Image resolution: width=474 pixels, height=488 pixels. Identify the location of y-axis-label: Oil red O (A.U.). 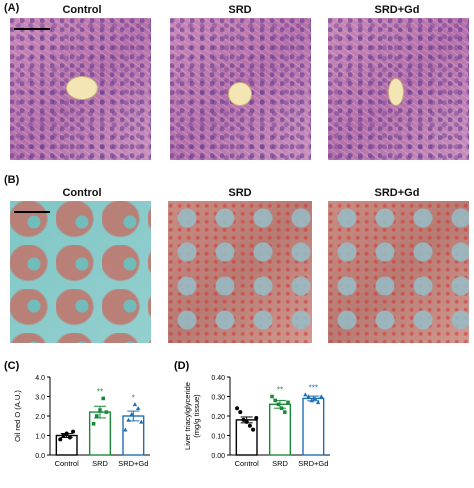
(17, 416).